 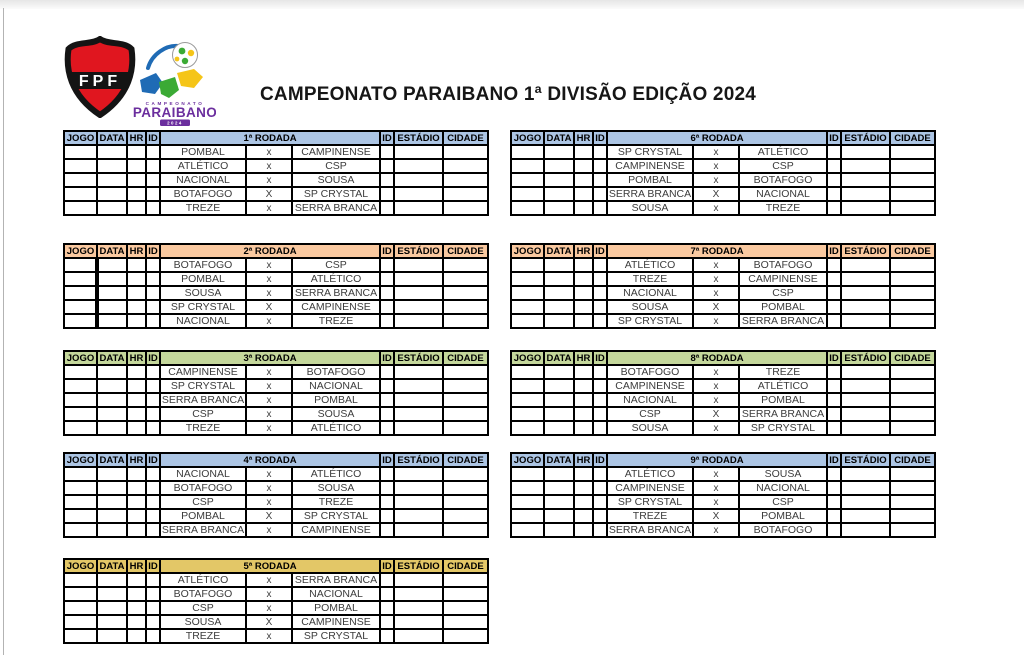 I want to click on match-row: BOTAFOGO x SOUSA, so click(x=276, y=488).